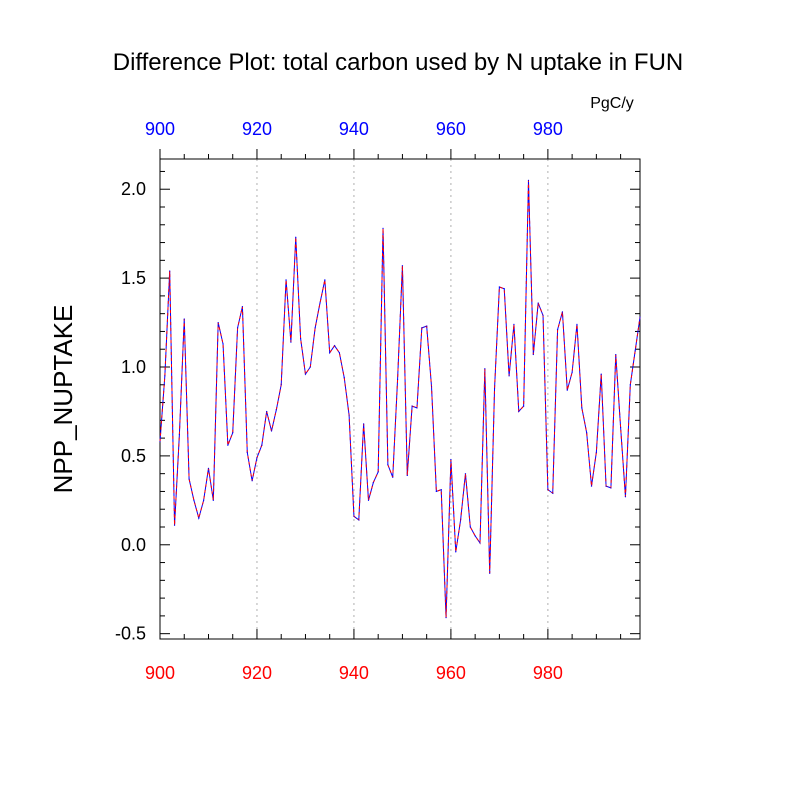 This screenshot has height=805, width=800. What do you see at coordinates (63, 399) in the screenshot?
I see `y-axis-label: NPP_NUPTAKE` at bounding box center [63, 399].